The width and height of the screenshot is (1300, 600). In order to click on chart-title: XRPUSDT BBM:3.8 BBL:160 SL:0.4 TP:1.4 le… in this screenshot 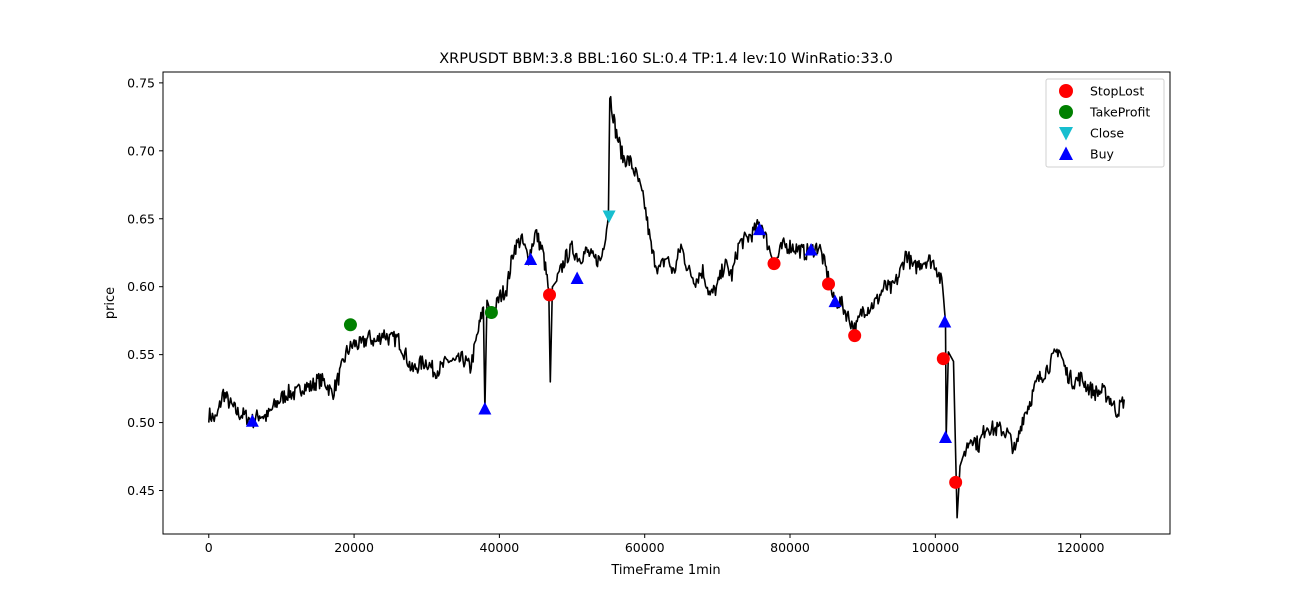, I will do `click(666, 59)`.